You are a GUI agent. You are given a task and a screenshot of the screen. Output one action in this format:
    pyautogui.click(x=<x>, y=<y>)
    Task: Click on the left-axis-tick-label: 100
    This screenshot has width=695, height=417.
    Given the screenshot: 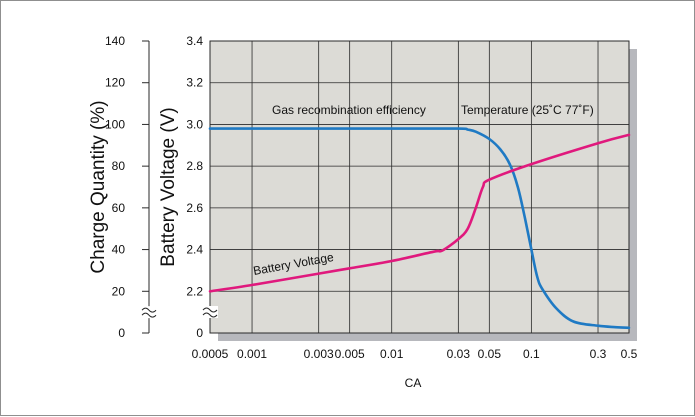 What is the action you would take?
    pyautogui.click(x=115, y=124)
    